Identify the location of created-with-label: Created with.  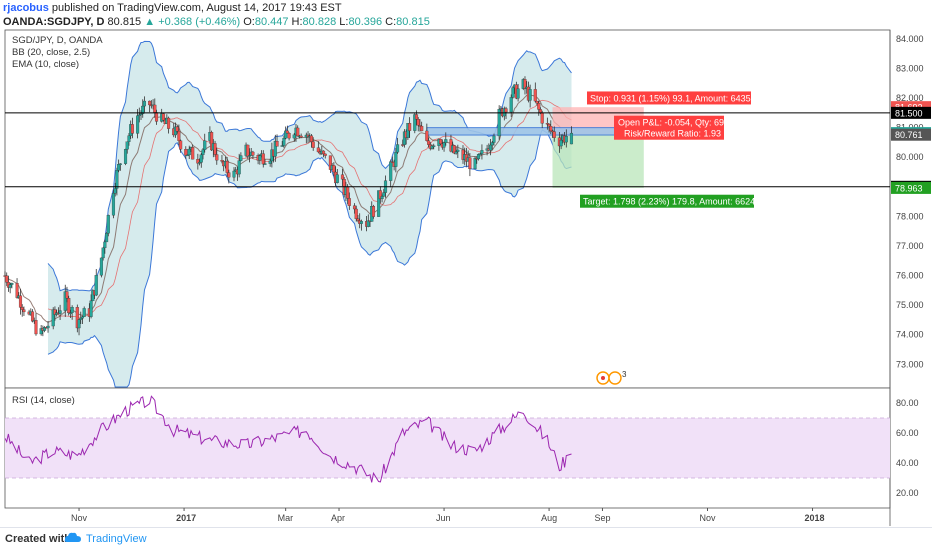
(38, 539).